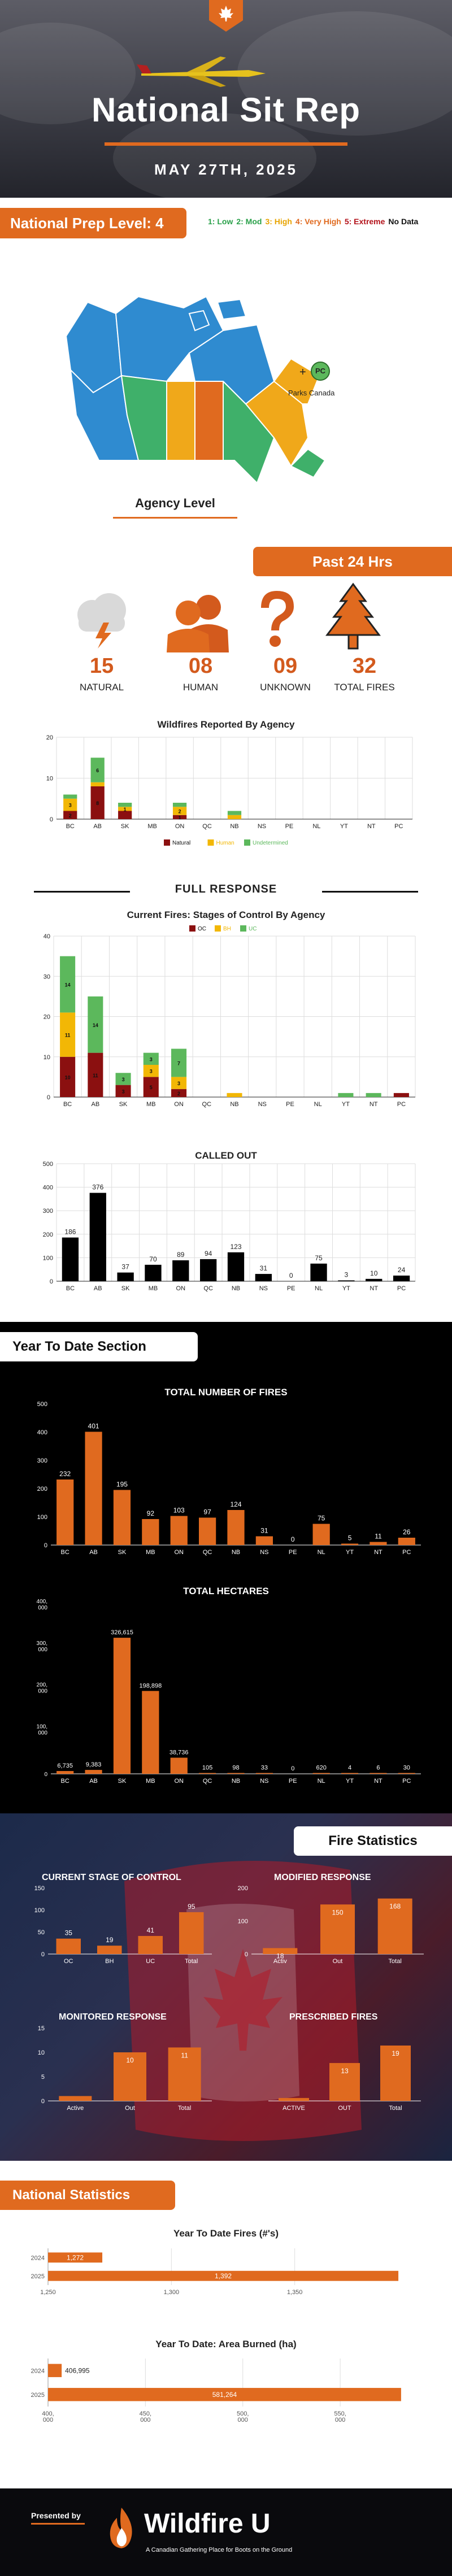  What do you see at coordinates (364, 687) in the screenshot?
I see `stat-label: TOTAL FIRES` at bounding box center [364, 687].